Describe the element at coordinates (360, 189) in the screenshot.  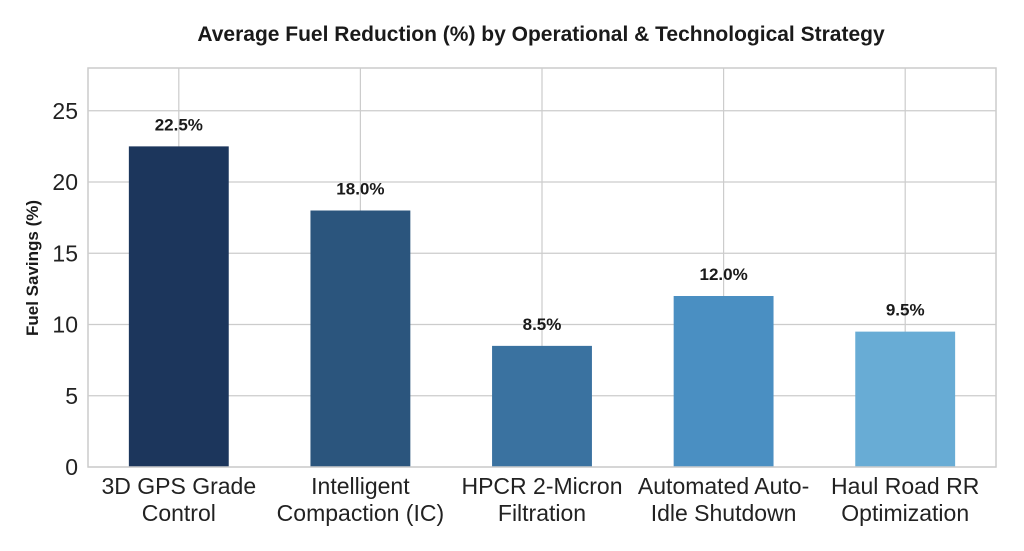
I see `data-label: 18.0%` at that location.